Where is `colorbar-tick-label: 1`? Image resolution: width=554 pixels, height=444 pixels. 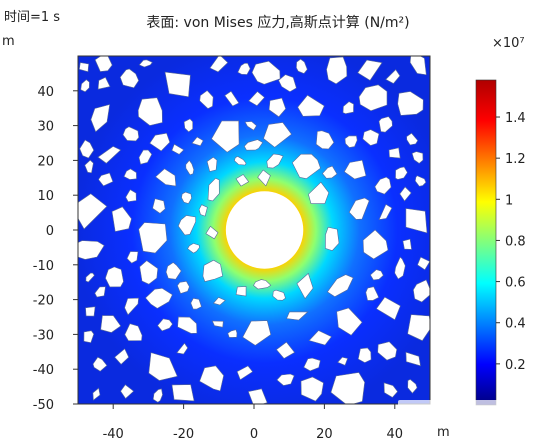 colorbar-tick-label: 1 is located at coordinates (509, 200).